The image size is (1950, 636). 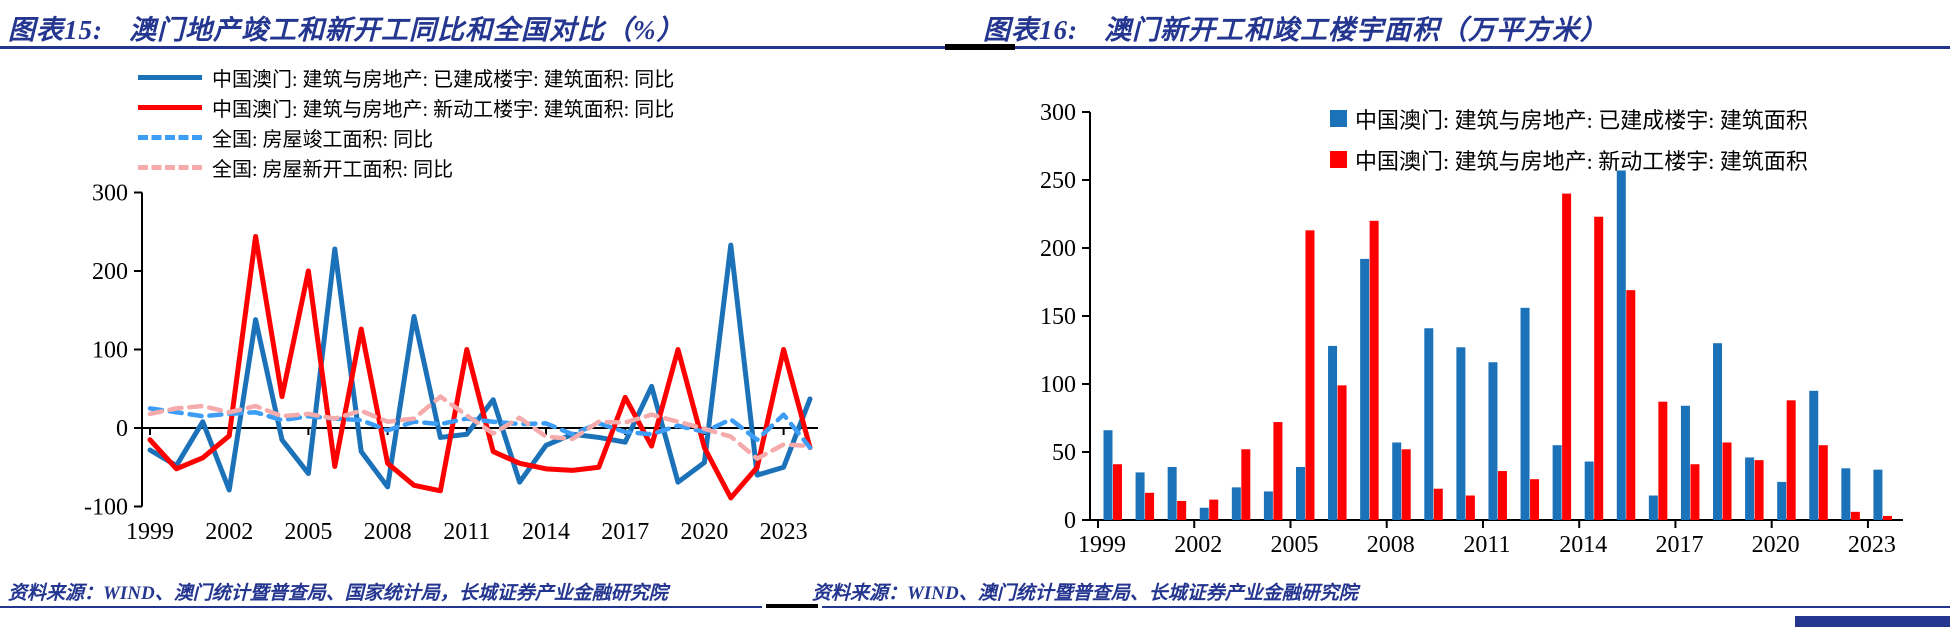 I want to click on bar-completed-2000, so click(x=1140, y=496).